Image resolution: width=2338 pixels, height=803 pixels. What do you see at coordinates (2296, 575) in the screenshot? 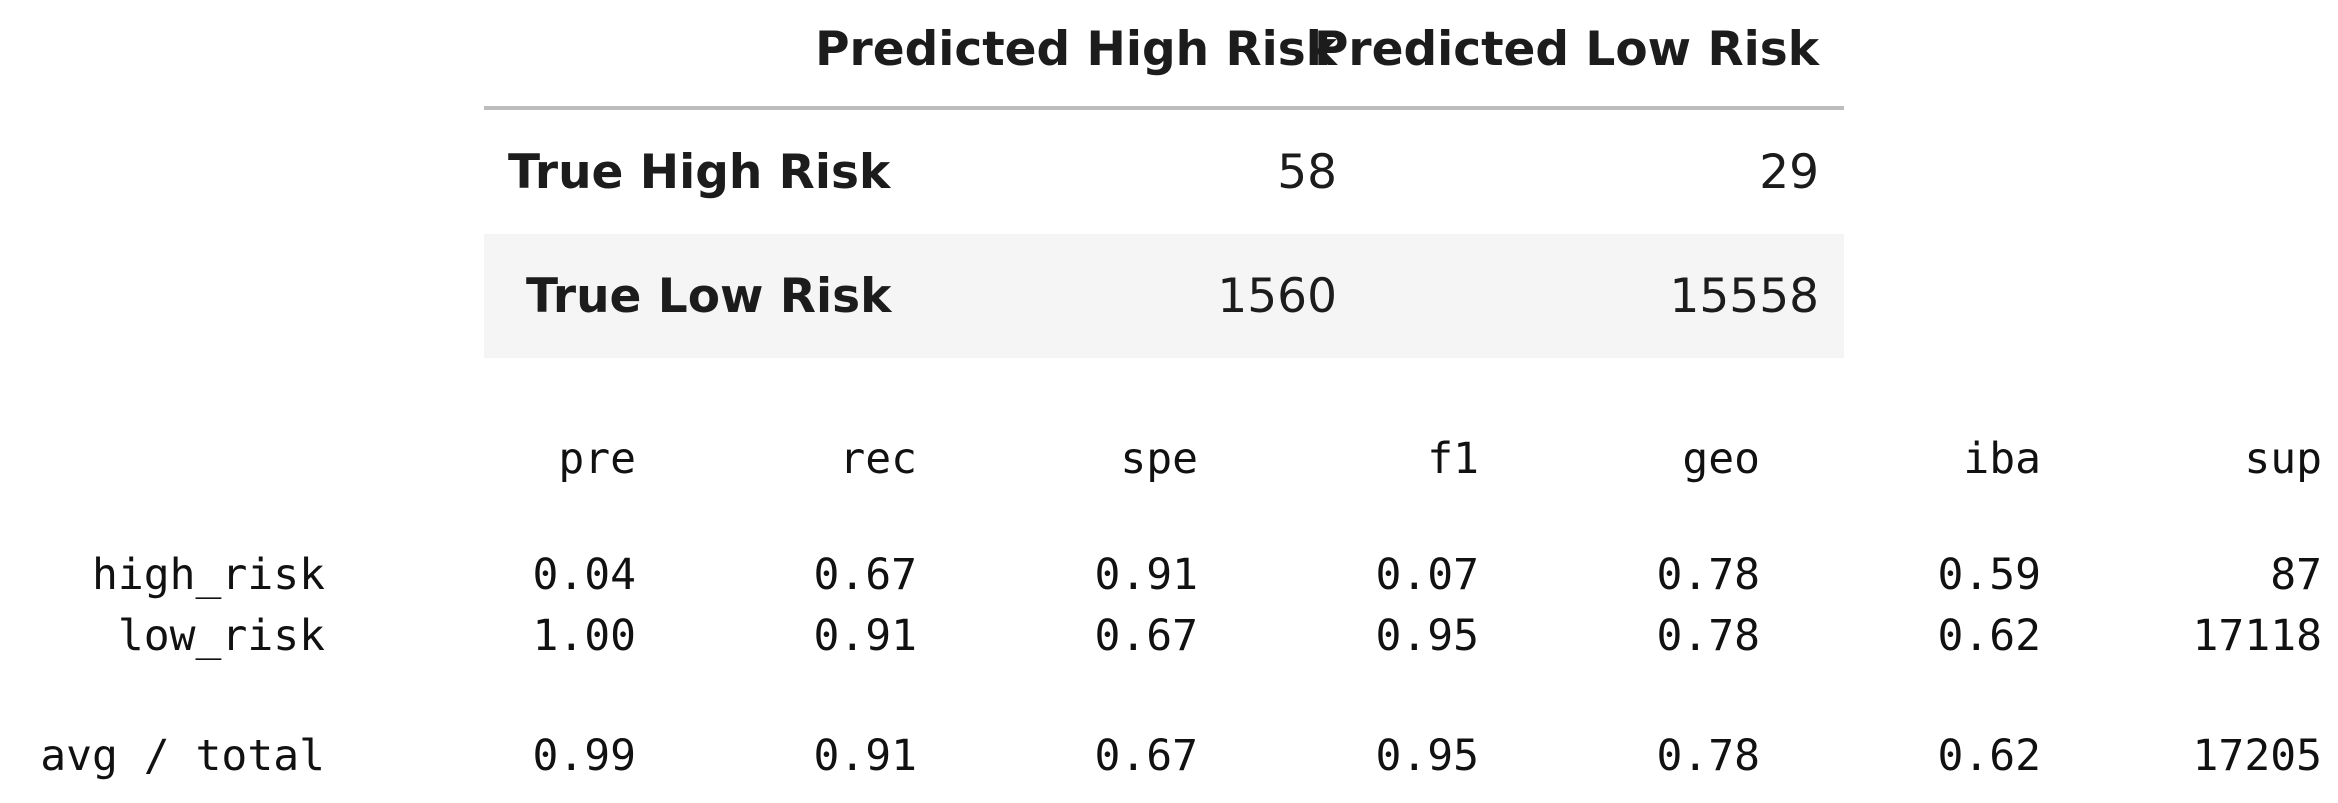
I see `report-cell: 87` at bounding box center [2296, 575].